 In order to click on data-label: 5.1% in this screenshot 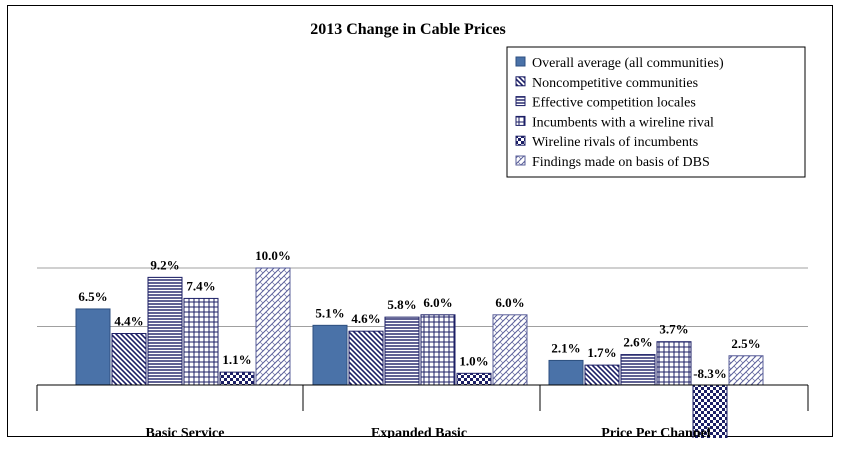, I will do `click(329, 312)`.